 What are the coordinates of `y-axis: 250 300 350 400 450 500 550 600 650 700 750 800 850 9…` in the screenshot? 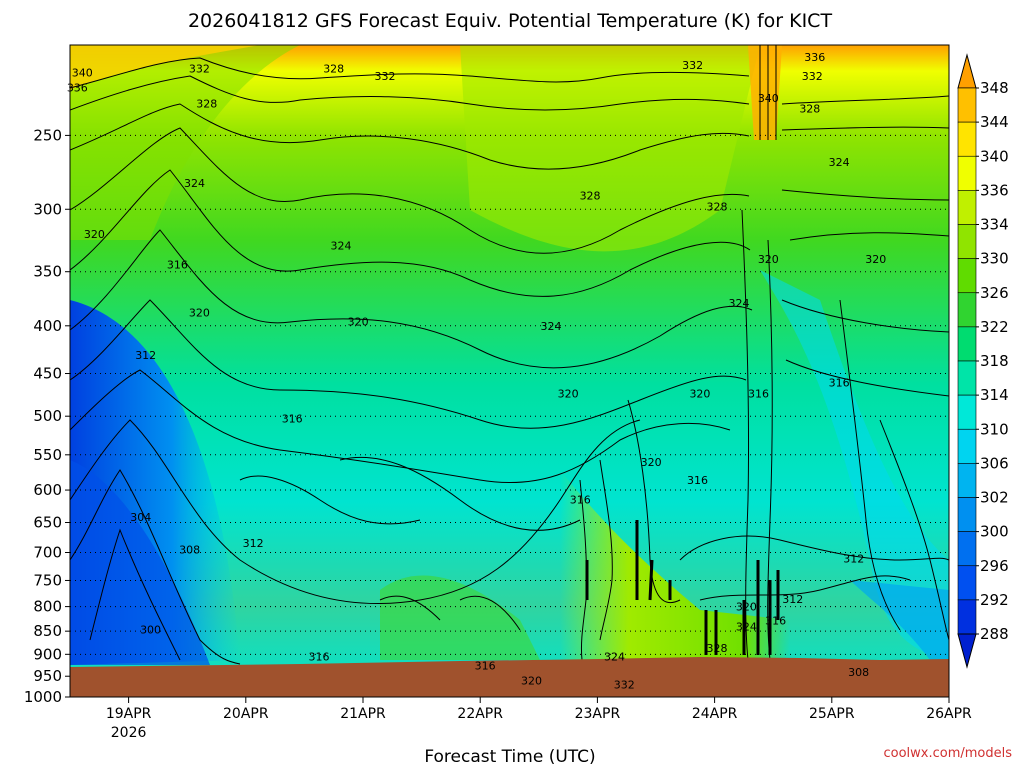 It's located at (47, 416).